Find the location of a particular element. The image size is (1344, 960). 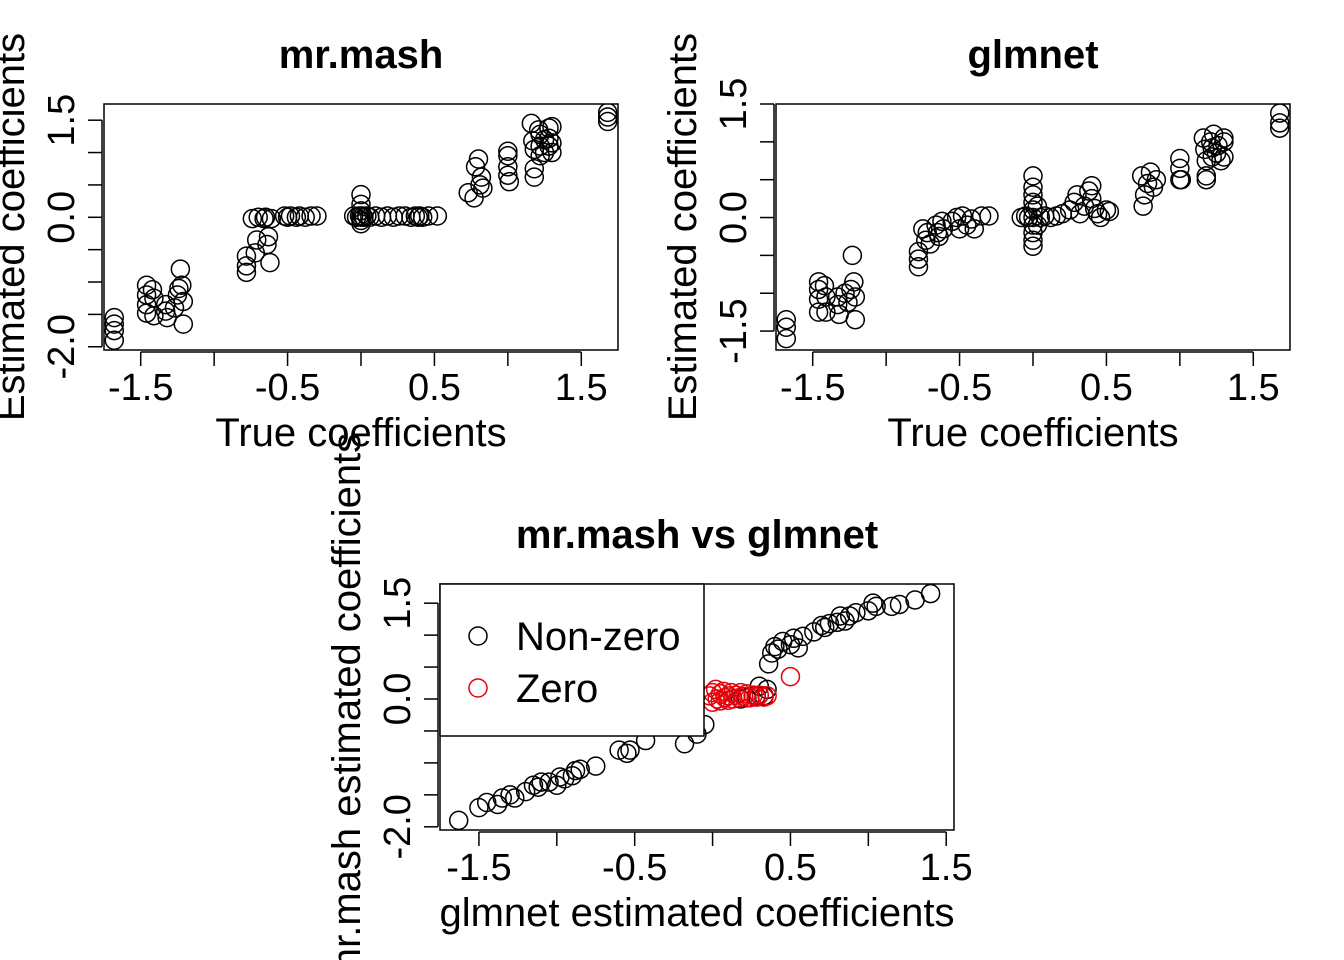

legend-label: Non-zero is located at coordinates (598, 637).